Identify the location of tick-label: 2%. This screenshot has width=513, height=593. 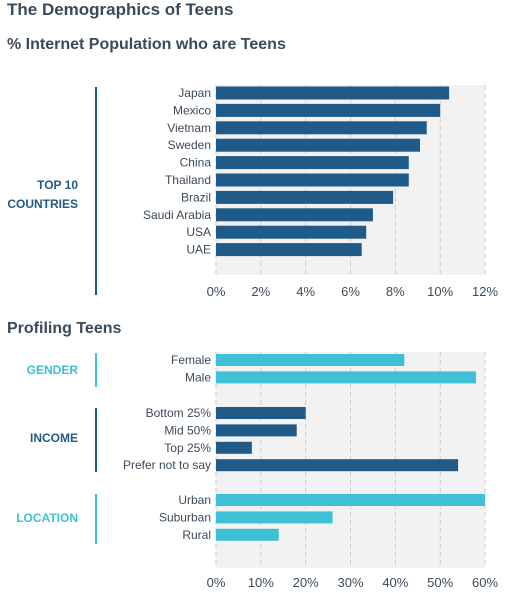
(260, 291).